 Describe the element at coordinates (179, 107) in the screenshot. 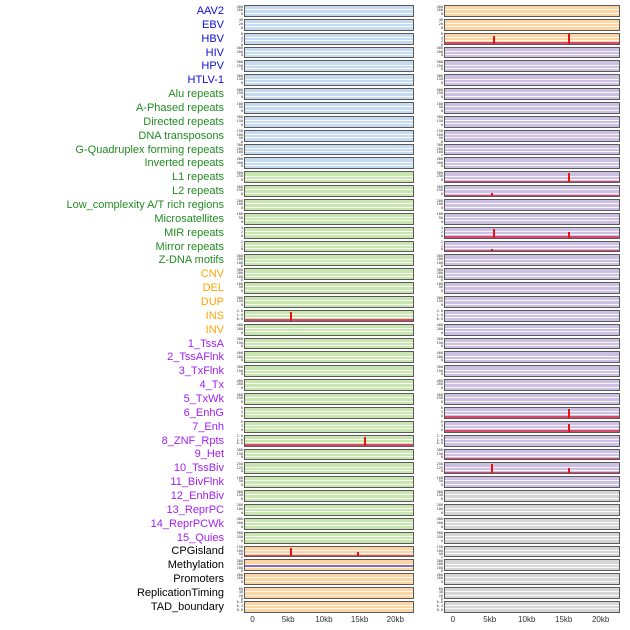

I see `row-label: A-Phased repeats` at that location.